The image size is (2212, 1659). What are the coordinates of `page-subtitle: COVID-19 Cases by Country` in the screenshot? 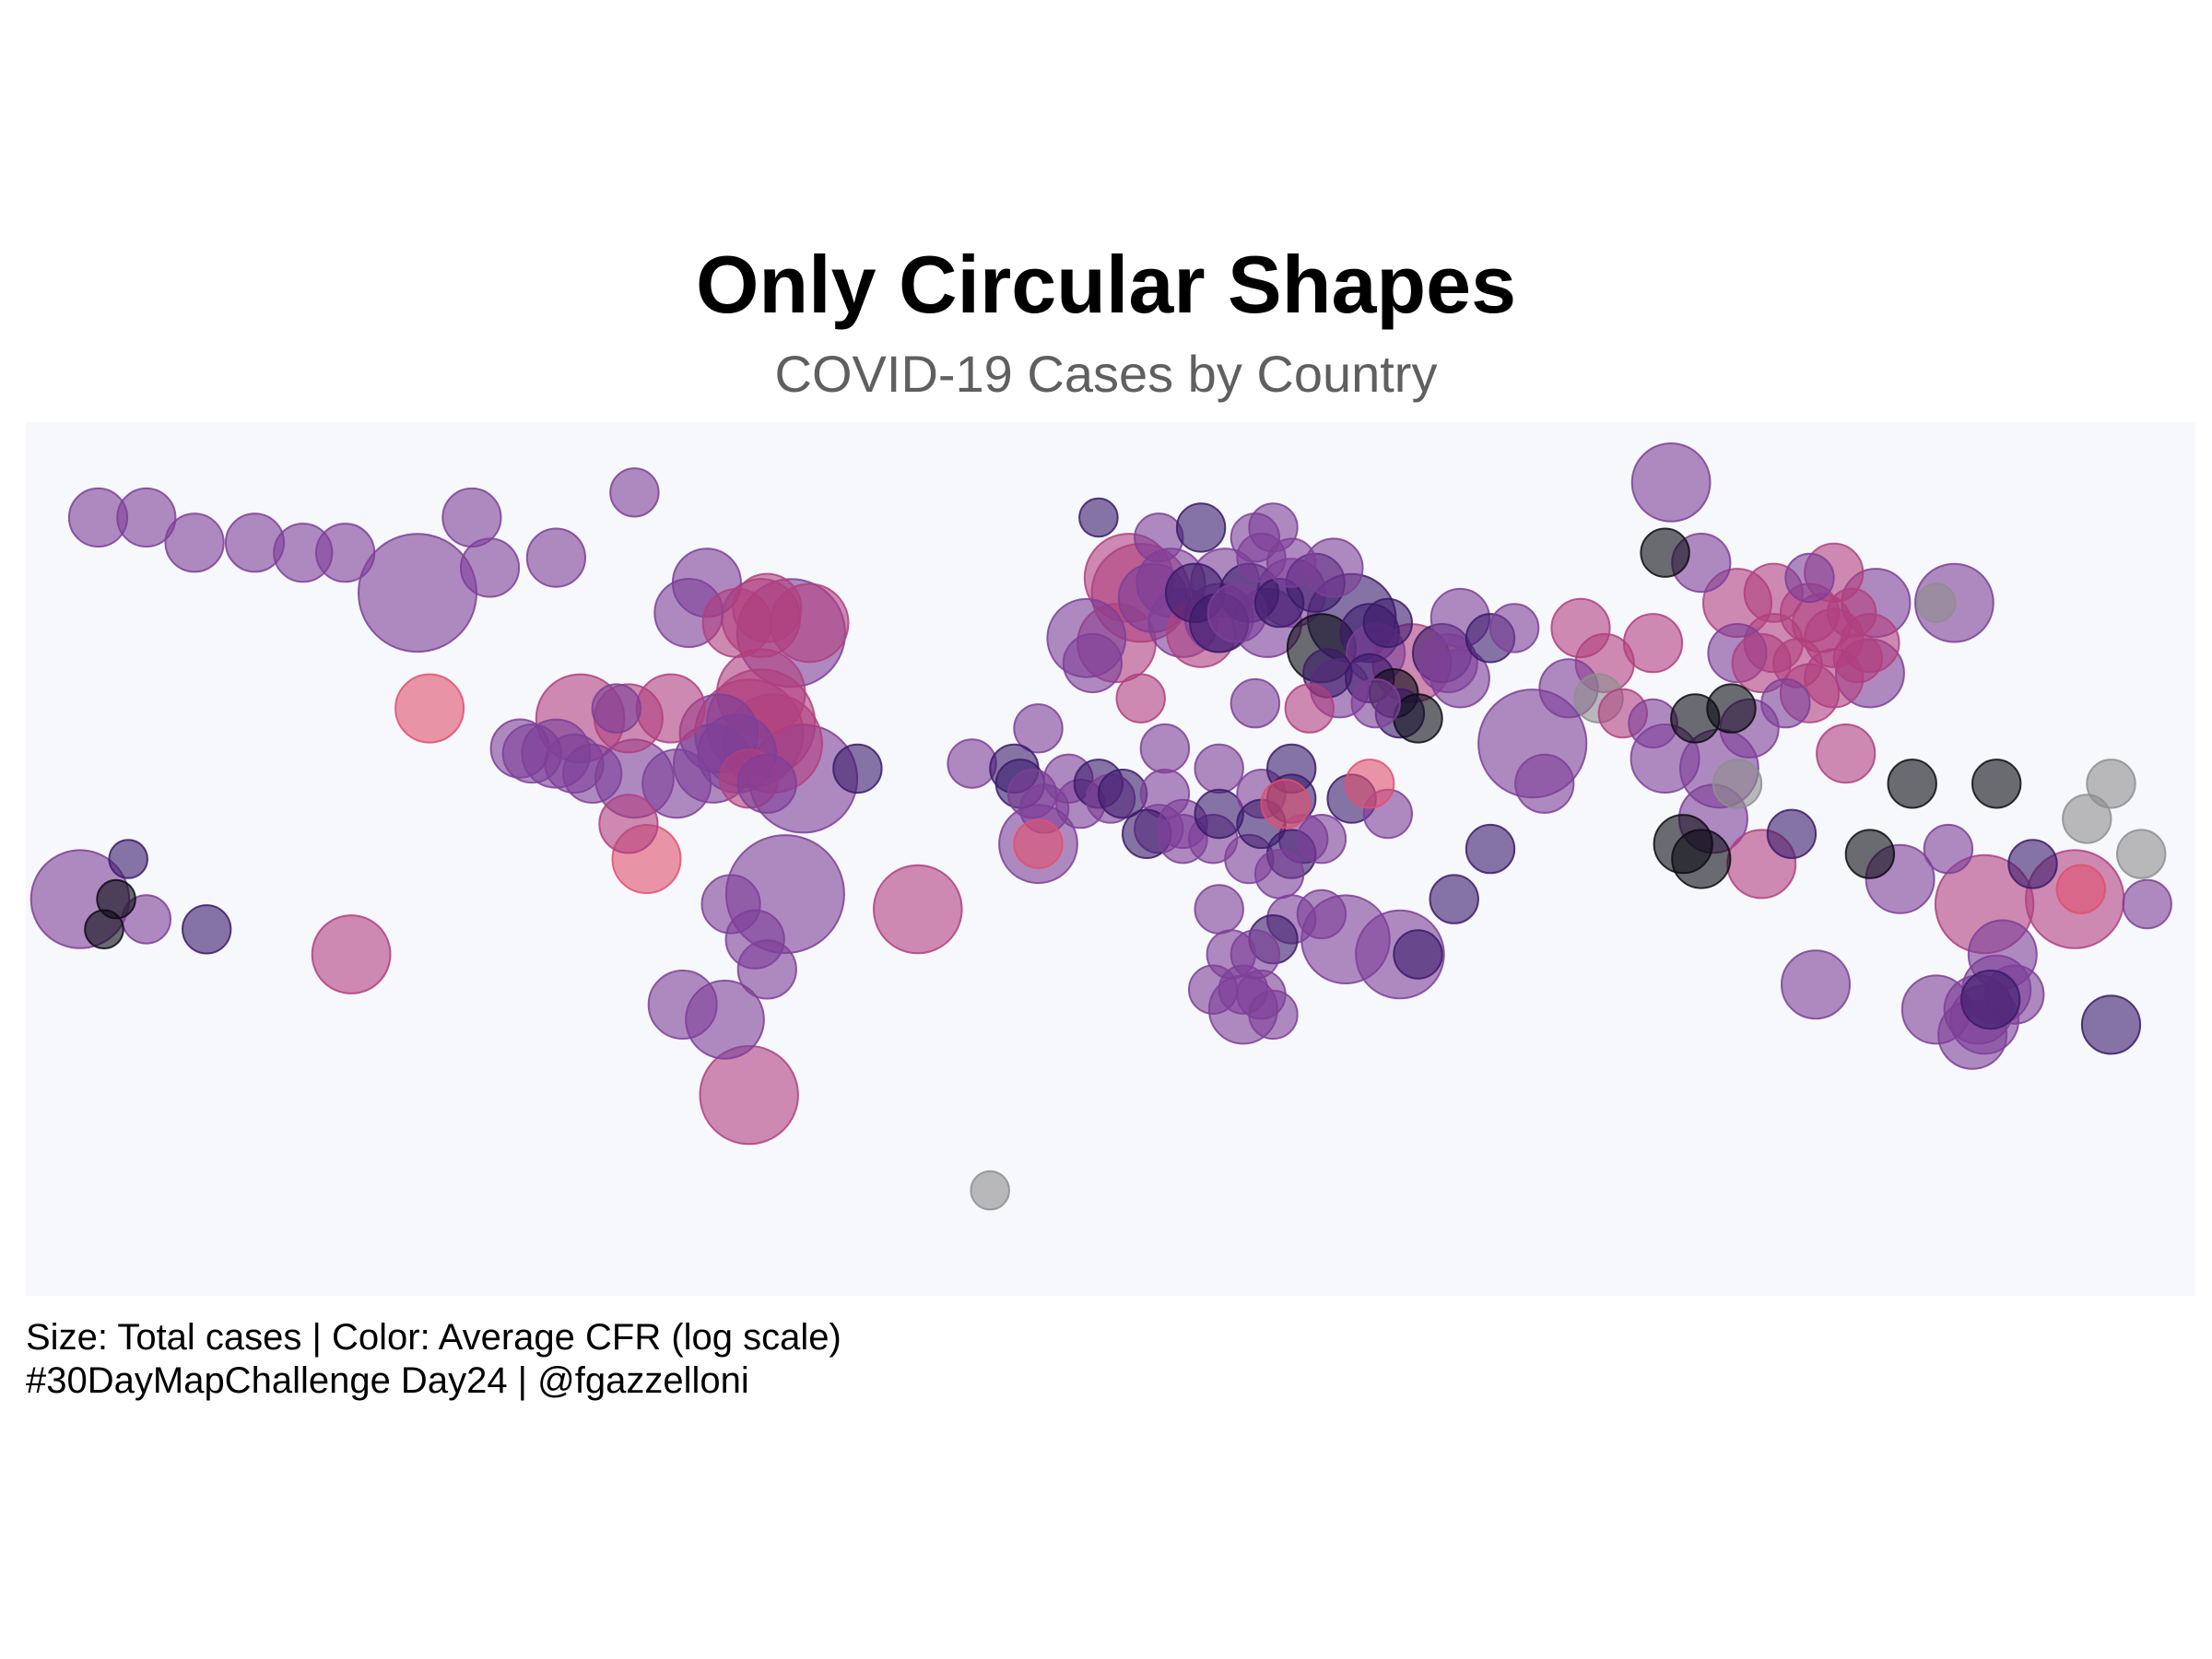 It's located at (1106, 374).